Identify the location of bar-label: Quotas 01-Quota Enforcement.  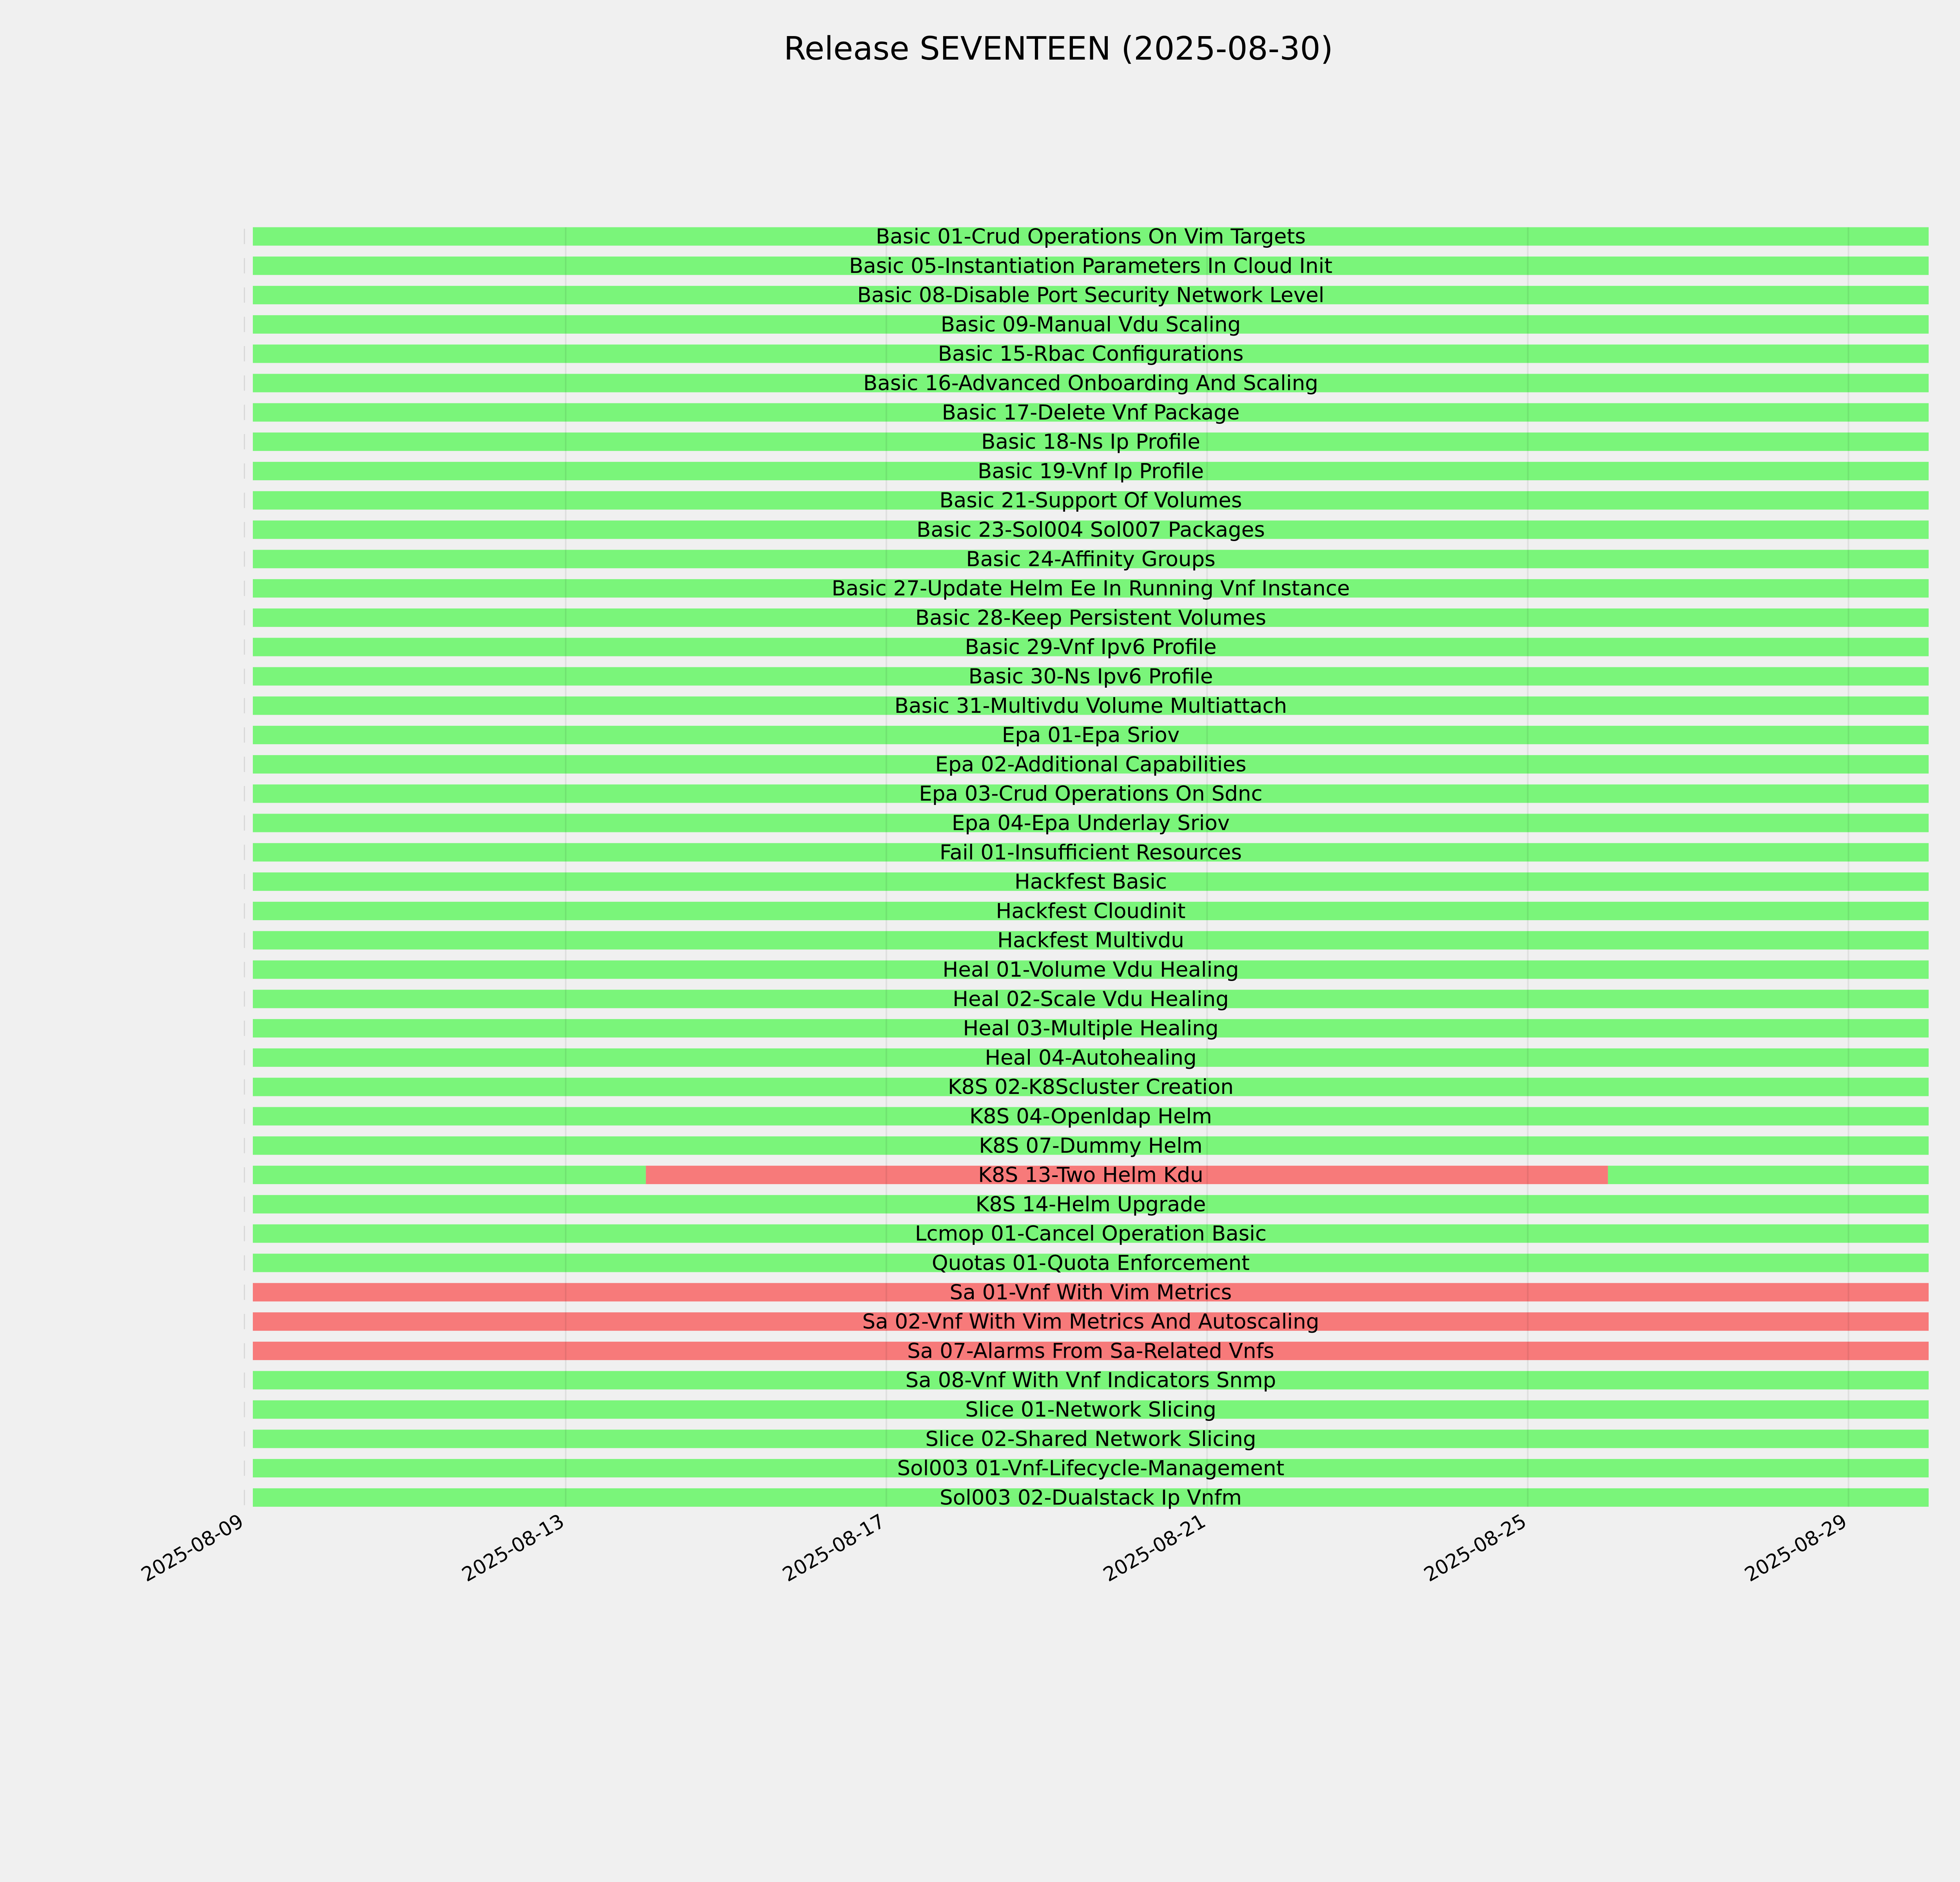
(1091, 1263).